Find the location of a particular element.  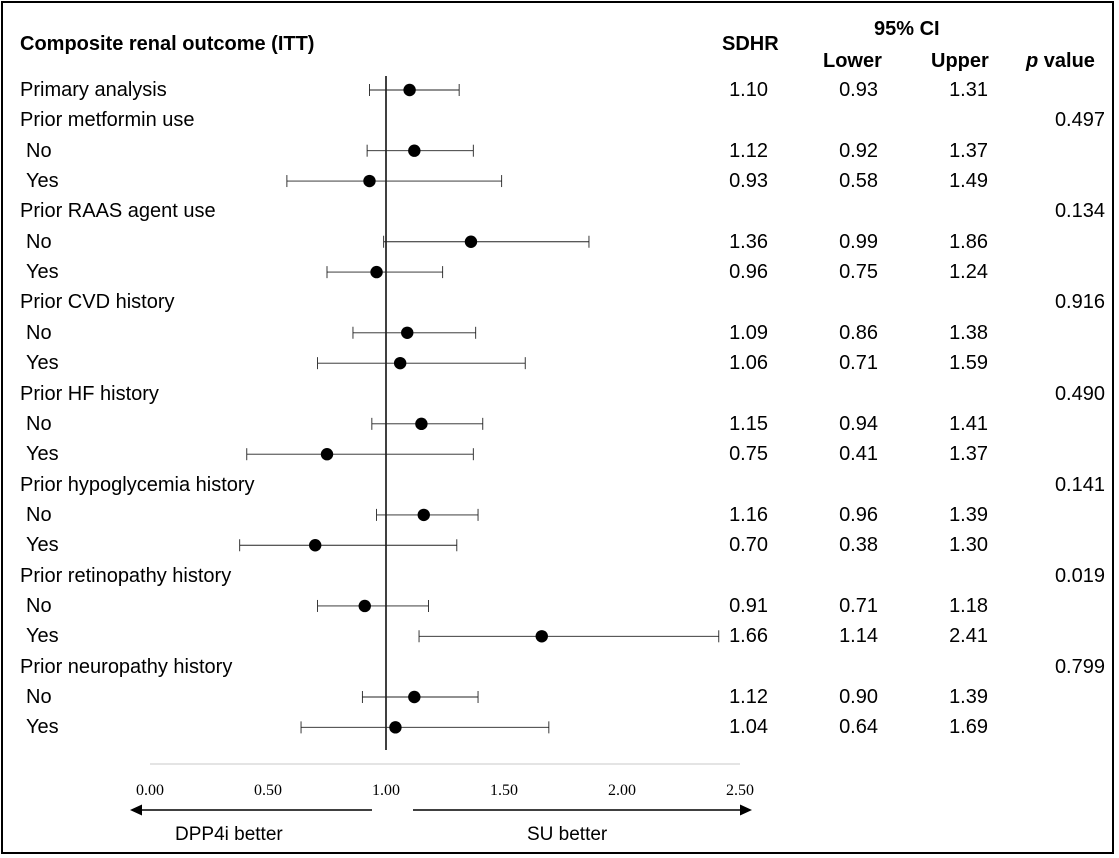

sdhr-value: 1.06 is located at coordinates (748, 363).